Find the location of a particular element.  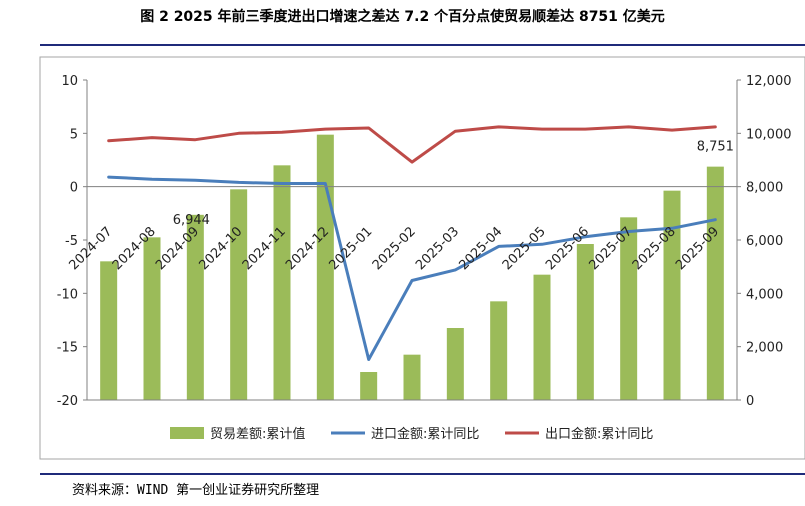

left-tick-label: 0 is located at coordinates (74, 188).